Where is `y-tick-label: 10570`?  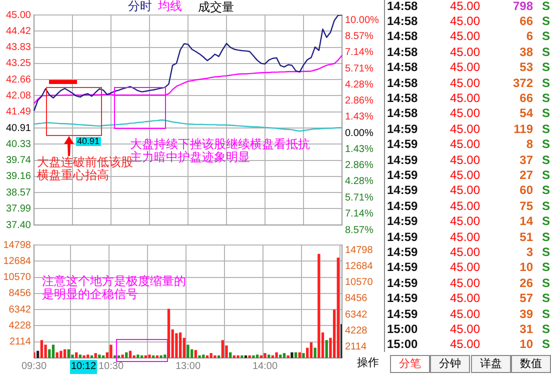
y-tick-label: 10570 is located at coordinates (17, 278).